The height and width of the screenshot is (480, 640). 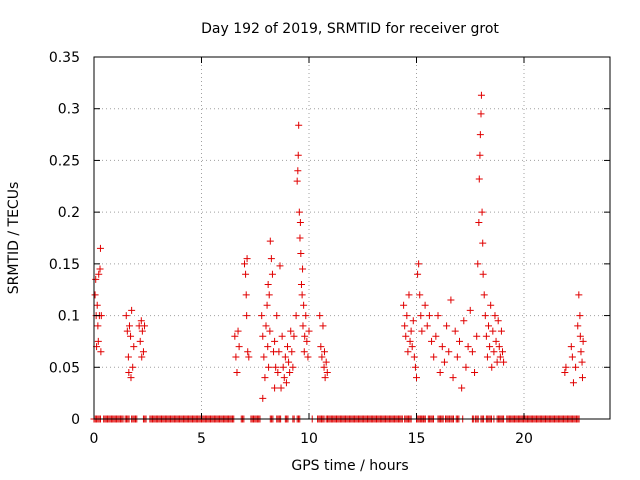 What do you see at coordinates (64, 368) in the screenshot?
I see `y-tick-label: 0.05` at bounding box center [64, 368].